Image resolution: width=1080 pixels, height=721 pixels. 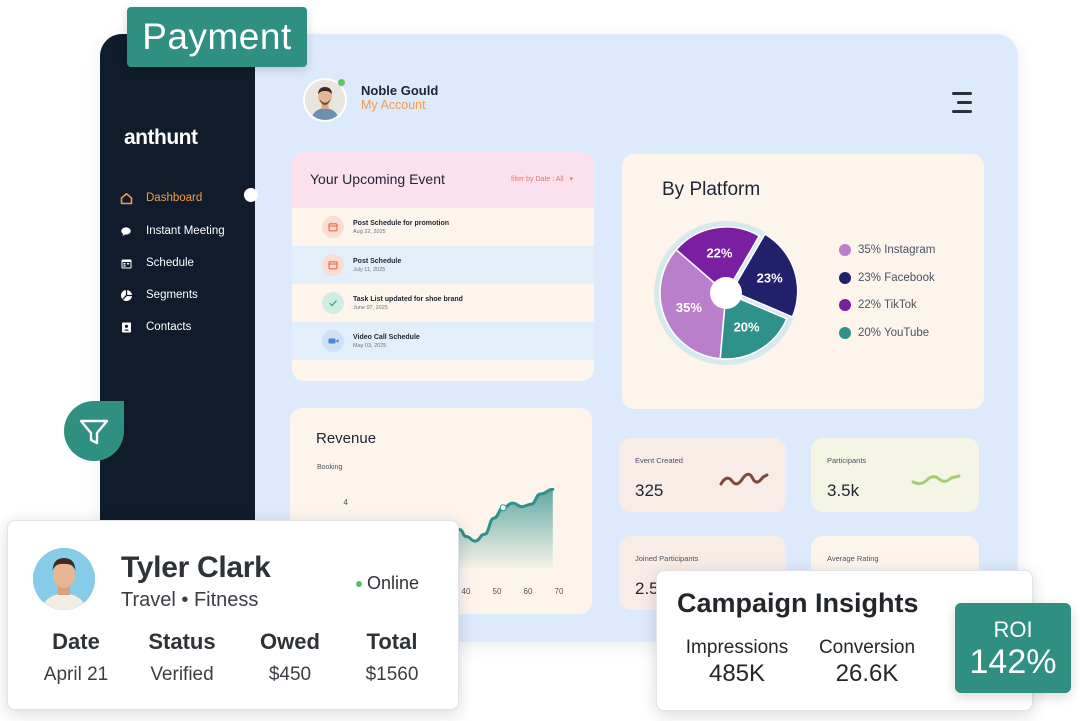 I want to click on sidebar-item-label: Contacts, so click(x=169, y=327).